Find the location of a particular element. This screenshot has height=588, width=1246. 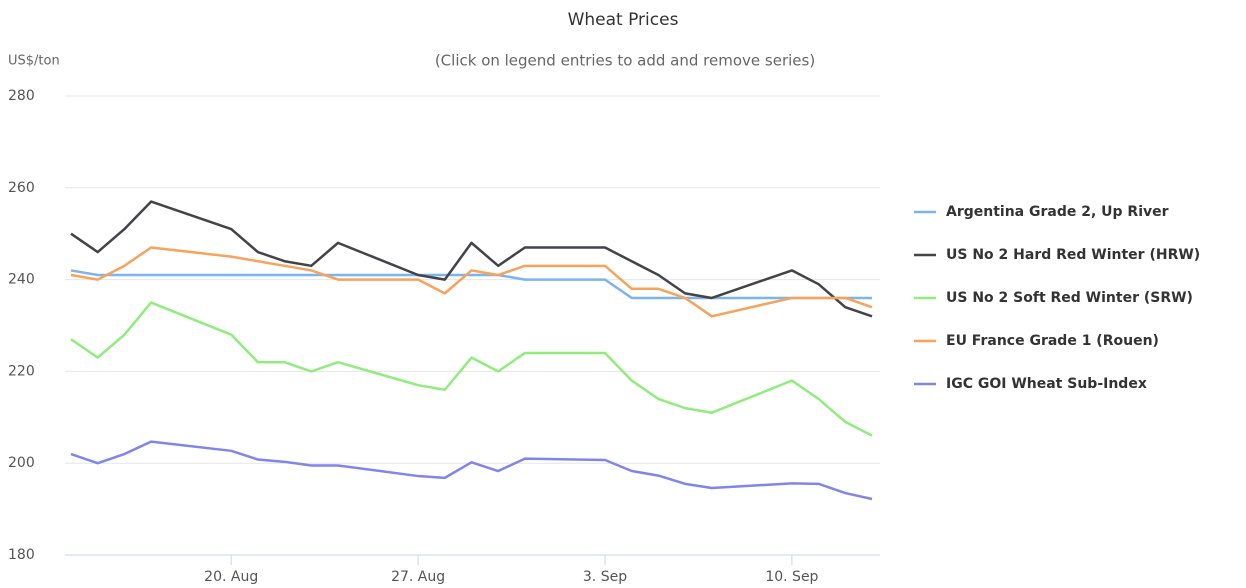

y-tick-label: 180 is located at coordinates (21, 555).